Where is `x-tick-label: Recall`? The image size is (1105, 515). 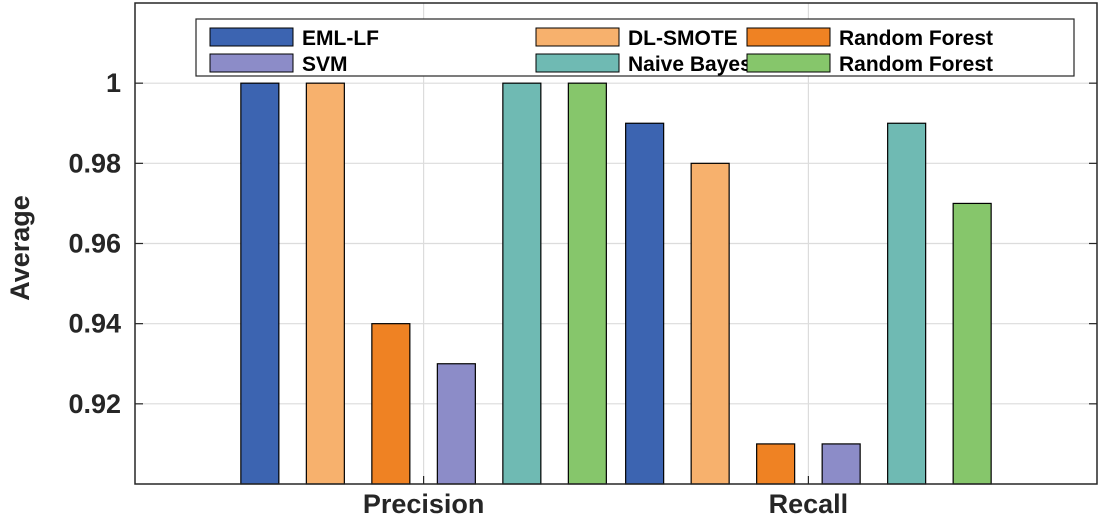 x-tick-label: Recall is located at coordinates (809, 502).